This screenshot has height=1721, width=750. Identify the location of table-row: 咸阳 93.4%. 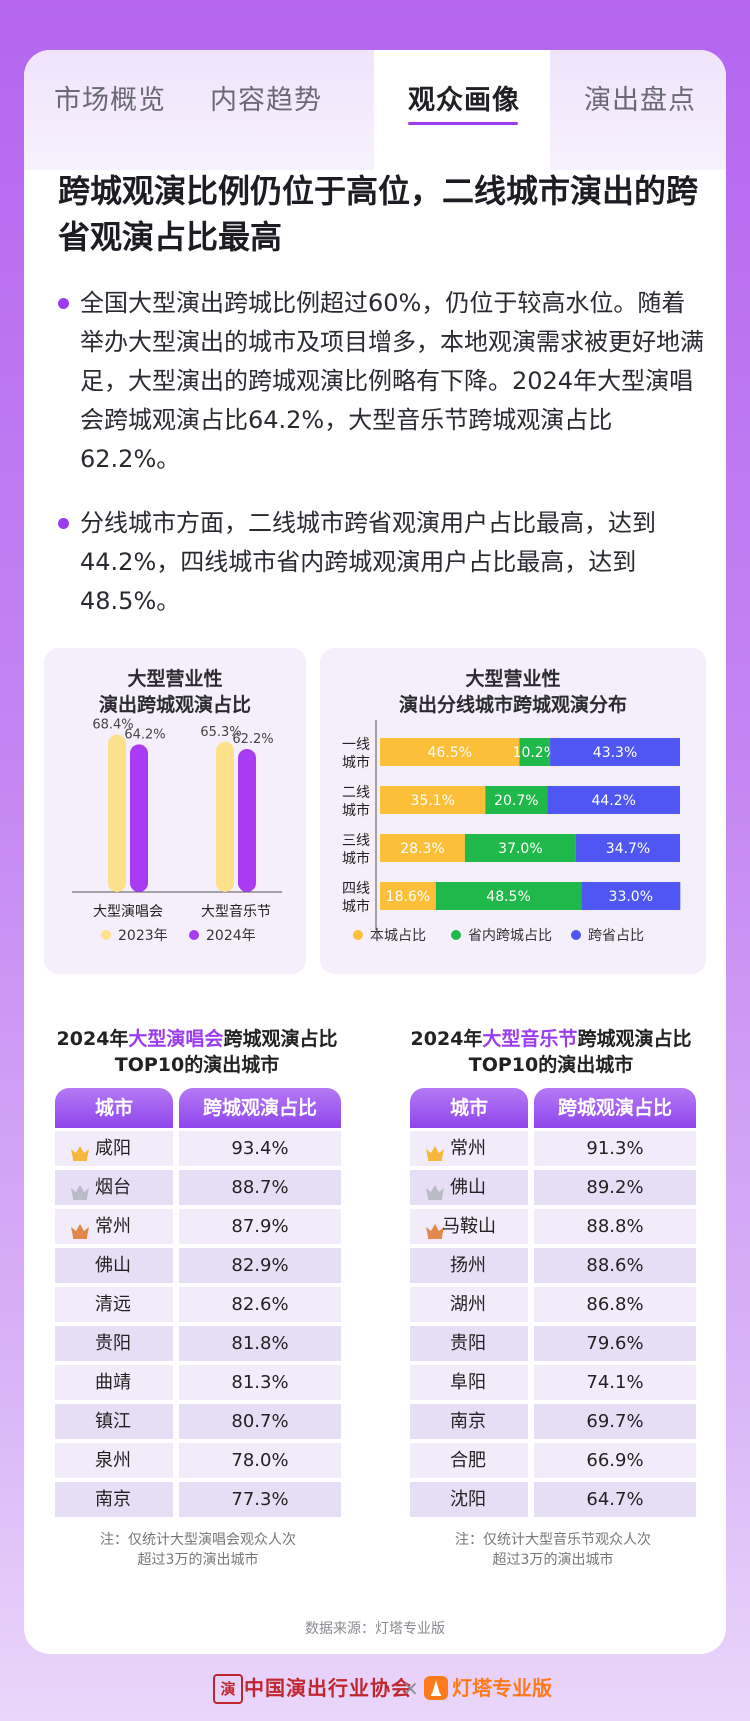
(198, 1148).